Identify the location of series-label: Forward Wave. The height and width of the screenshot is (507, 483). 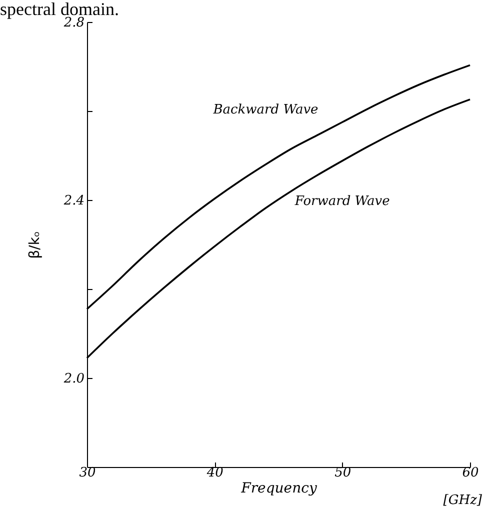
(342, 201).